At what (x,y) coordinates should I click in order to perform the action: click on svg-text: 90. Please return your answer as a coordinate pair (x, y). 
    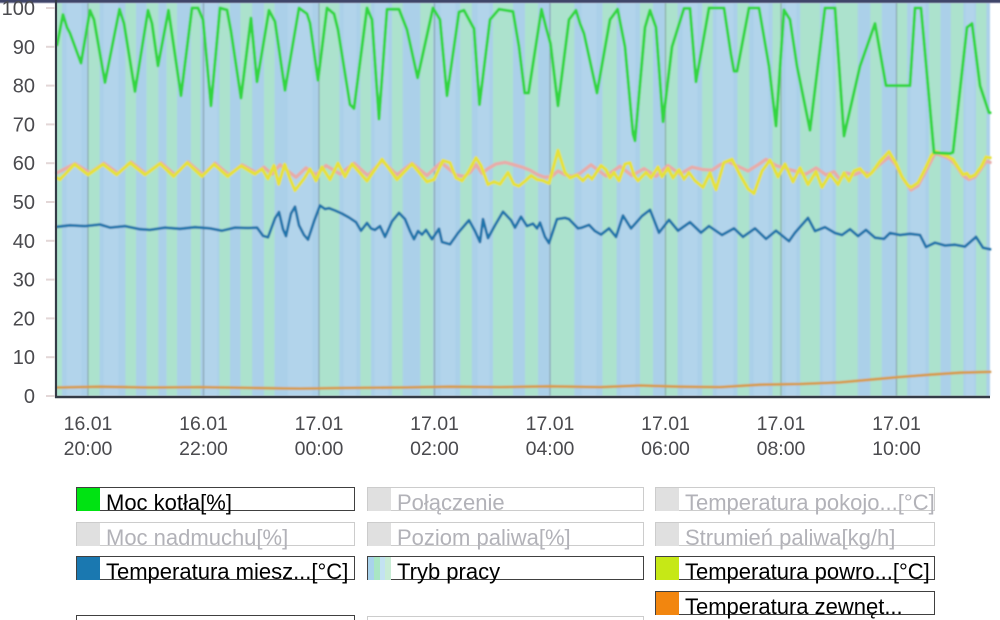
    Looking at the image, I should click on (24, 48).